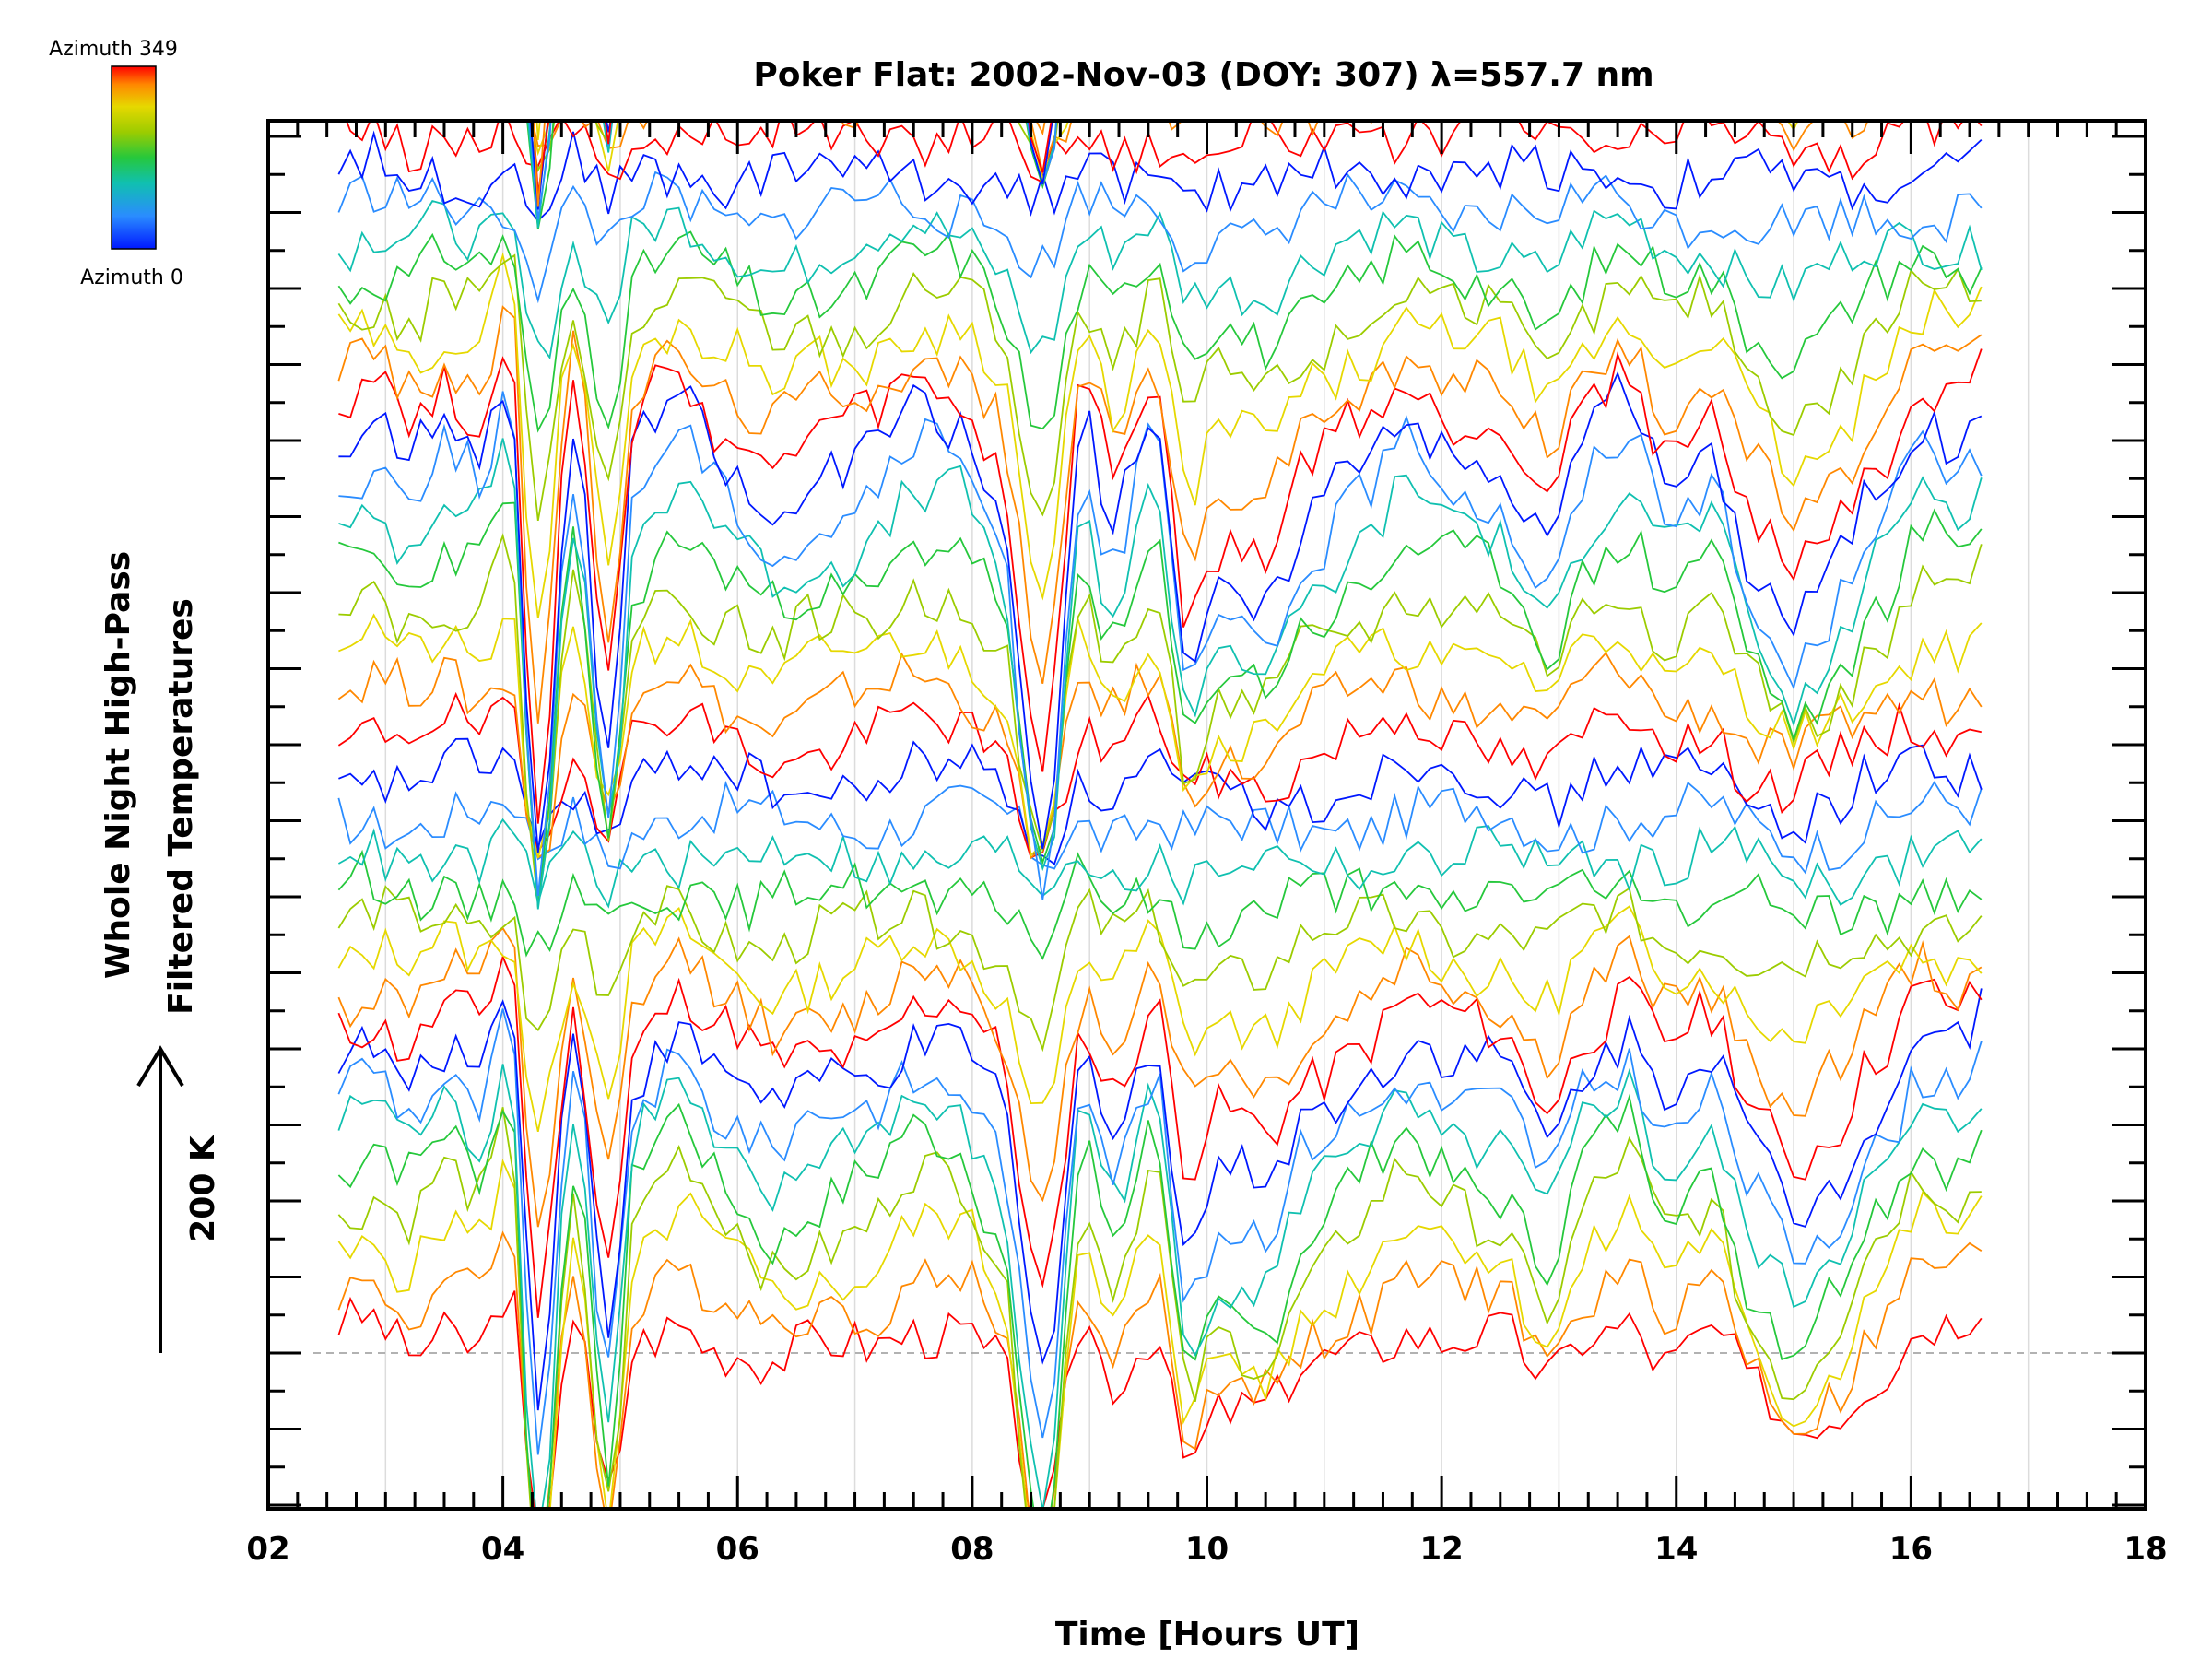 Image resolution: width=2212 pixels, height=1659 pixels. I want to click on x-tick-label: 16, so click(1911, 1549).